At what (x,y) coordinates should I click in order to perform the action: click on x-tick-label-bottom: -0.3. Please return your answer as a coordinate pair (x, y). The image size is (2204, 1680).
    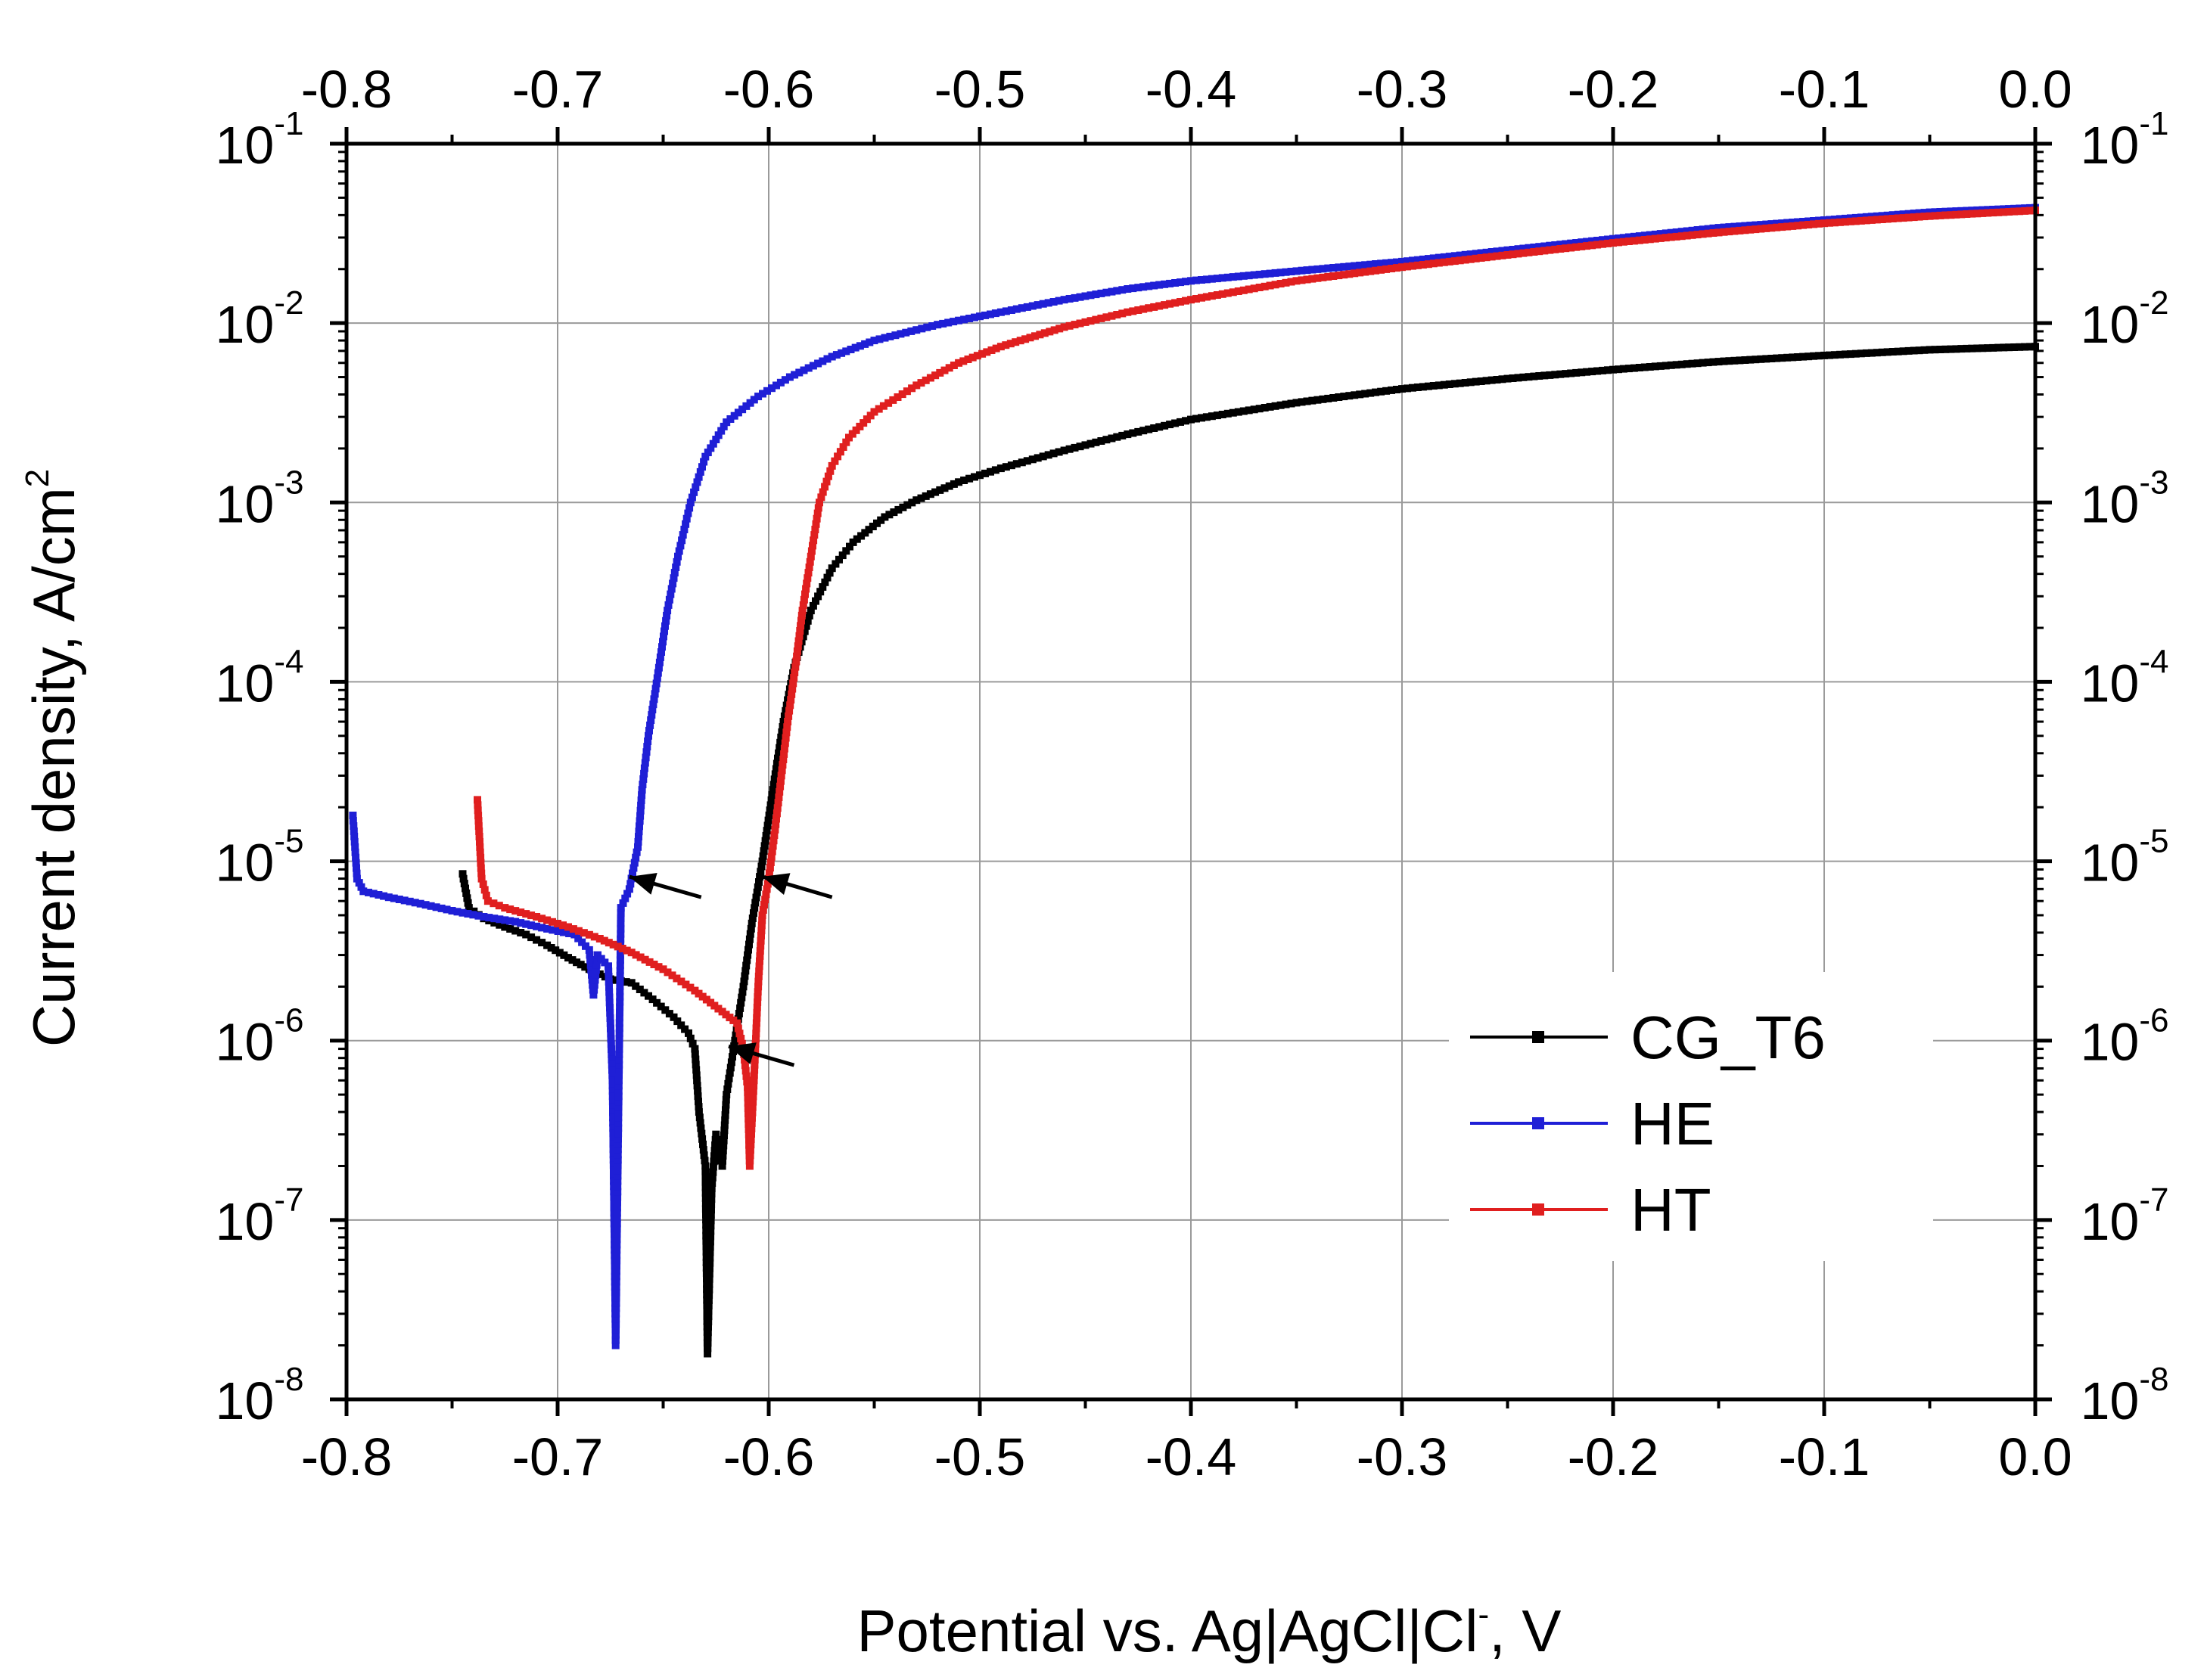
    Looking at the image, I should click on (1402, 1456).